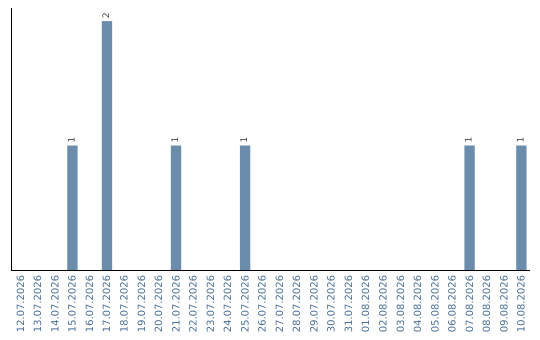 The width and height of the screenshot is (540, 340). I want to click on x-tick-label: 26.07.2026, so click(263, 303).